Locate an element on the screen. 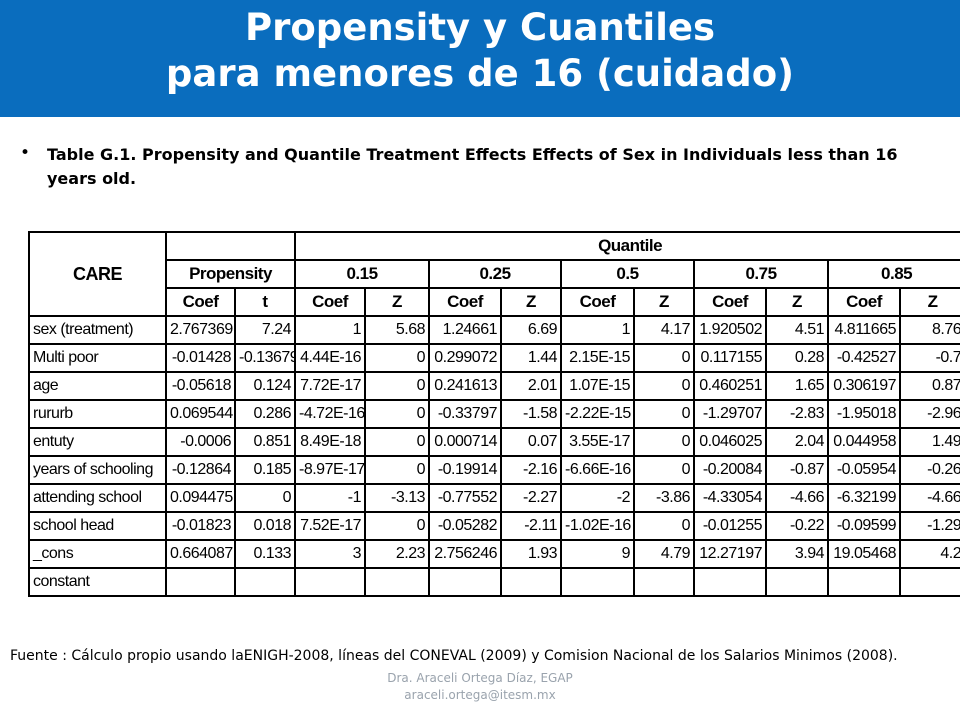  table-cell: -0.01255 is located at coordinates (730, 526).